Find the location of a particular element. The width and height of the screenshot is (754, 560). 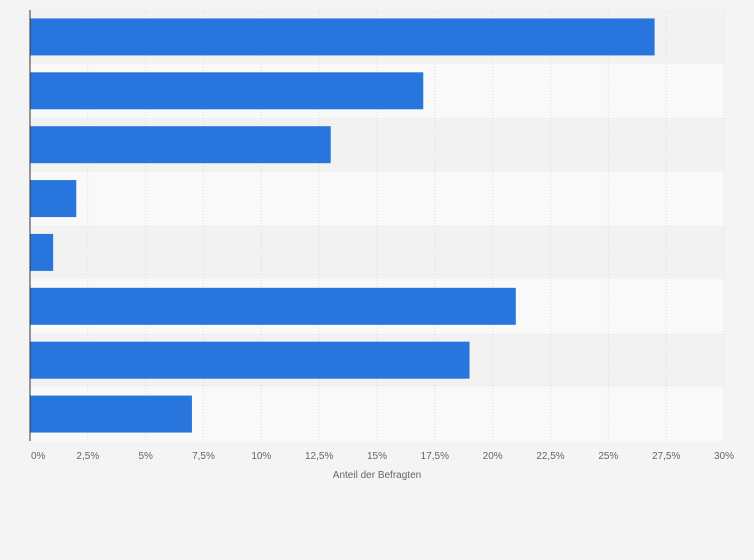

x-tick-label: 25% is located at coordinates (608, 456).